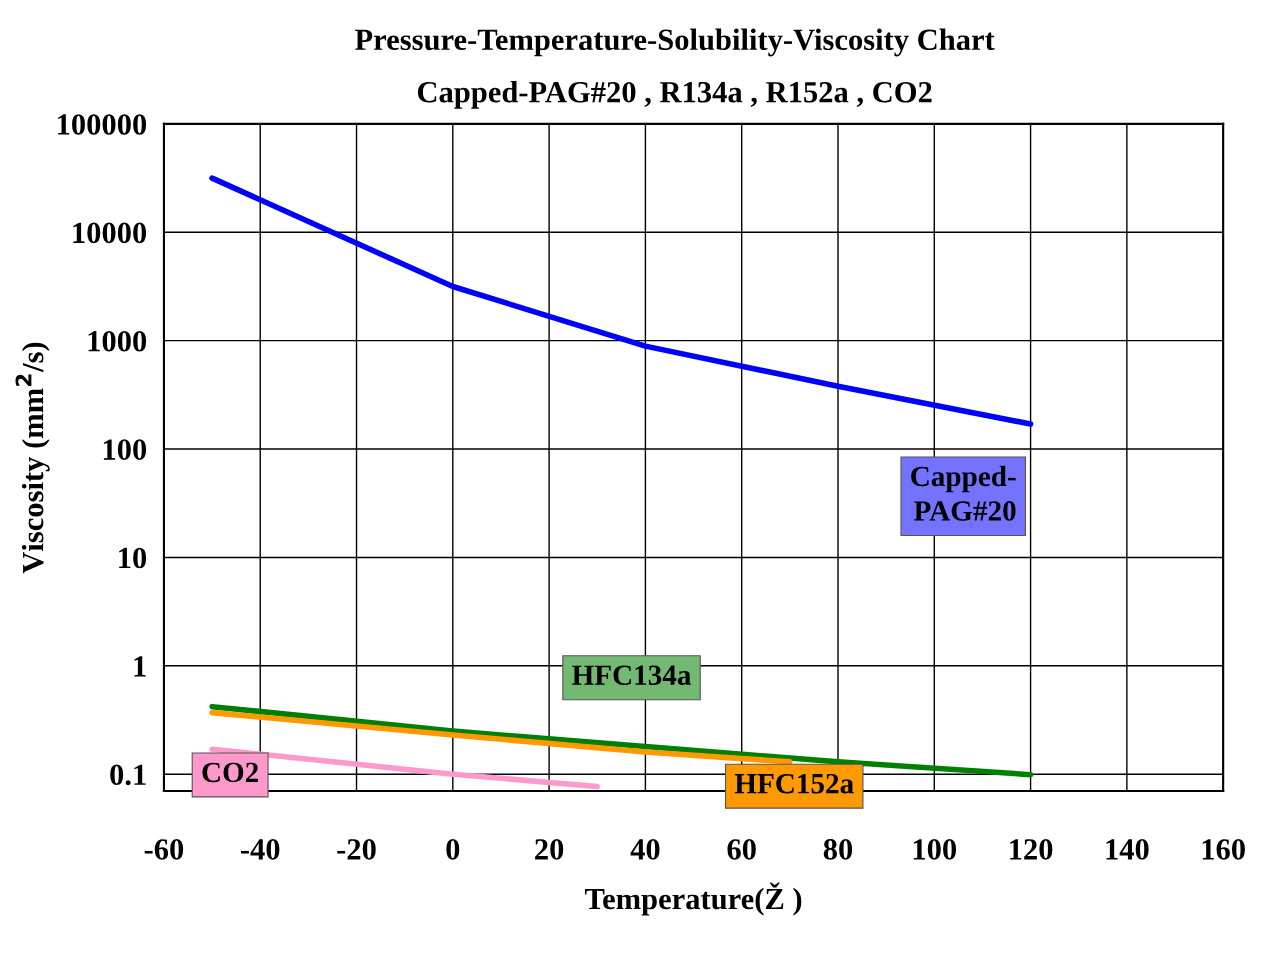 Image resolution: width=1261 pixels, height=953 pixels. What do you see at coordinates (125, 449) in the screenshot?
I see `y-tick-label: 100` at bounding box center [125, 449].